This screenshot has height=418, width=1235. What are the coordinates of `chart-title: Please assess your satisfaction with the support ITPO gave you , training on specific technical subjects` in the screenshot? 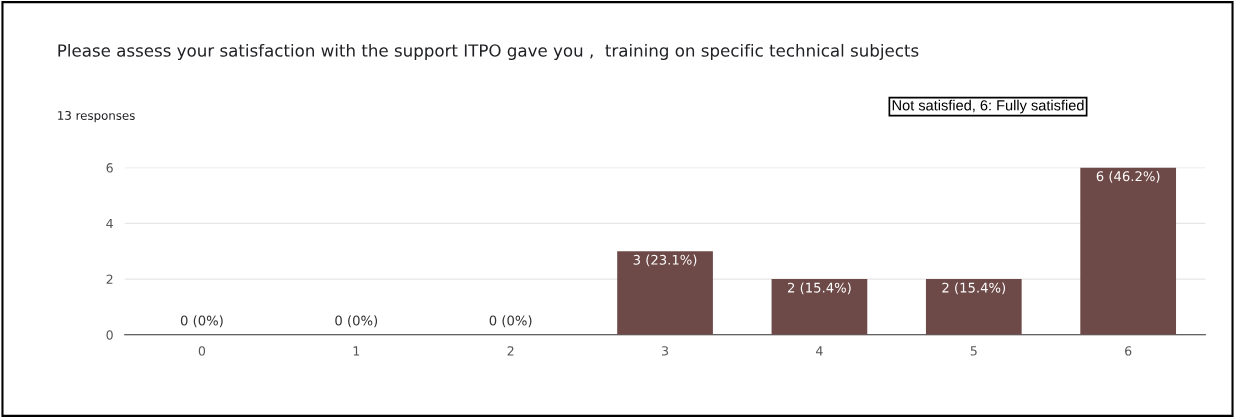 It's located at (488, 52).